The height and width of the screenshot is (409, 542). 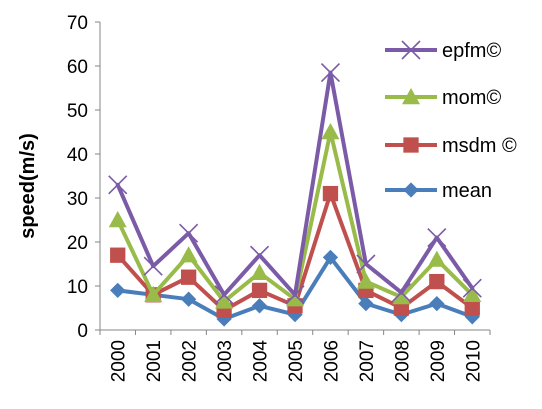 What do you see at coordinates (77, 23) in the screenshot?
I see `y-tick-label: 70` at bounding box center [77, 23].